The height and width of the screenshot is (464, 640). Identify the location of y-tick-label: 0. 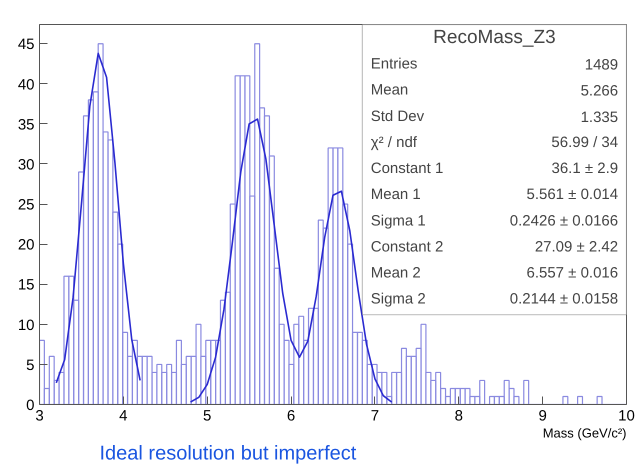
(30, 405).